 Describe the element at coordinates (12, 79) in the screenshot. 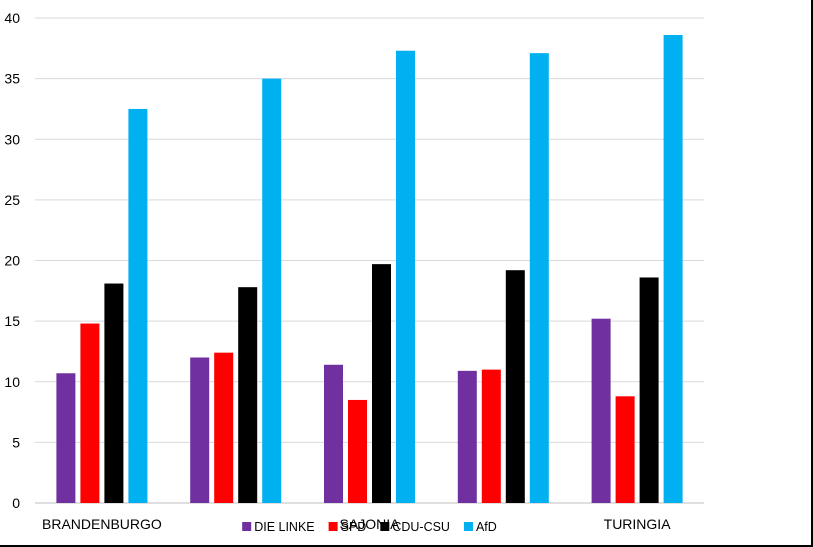

I see `y-tick-label: 35` at that location.